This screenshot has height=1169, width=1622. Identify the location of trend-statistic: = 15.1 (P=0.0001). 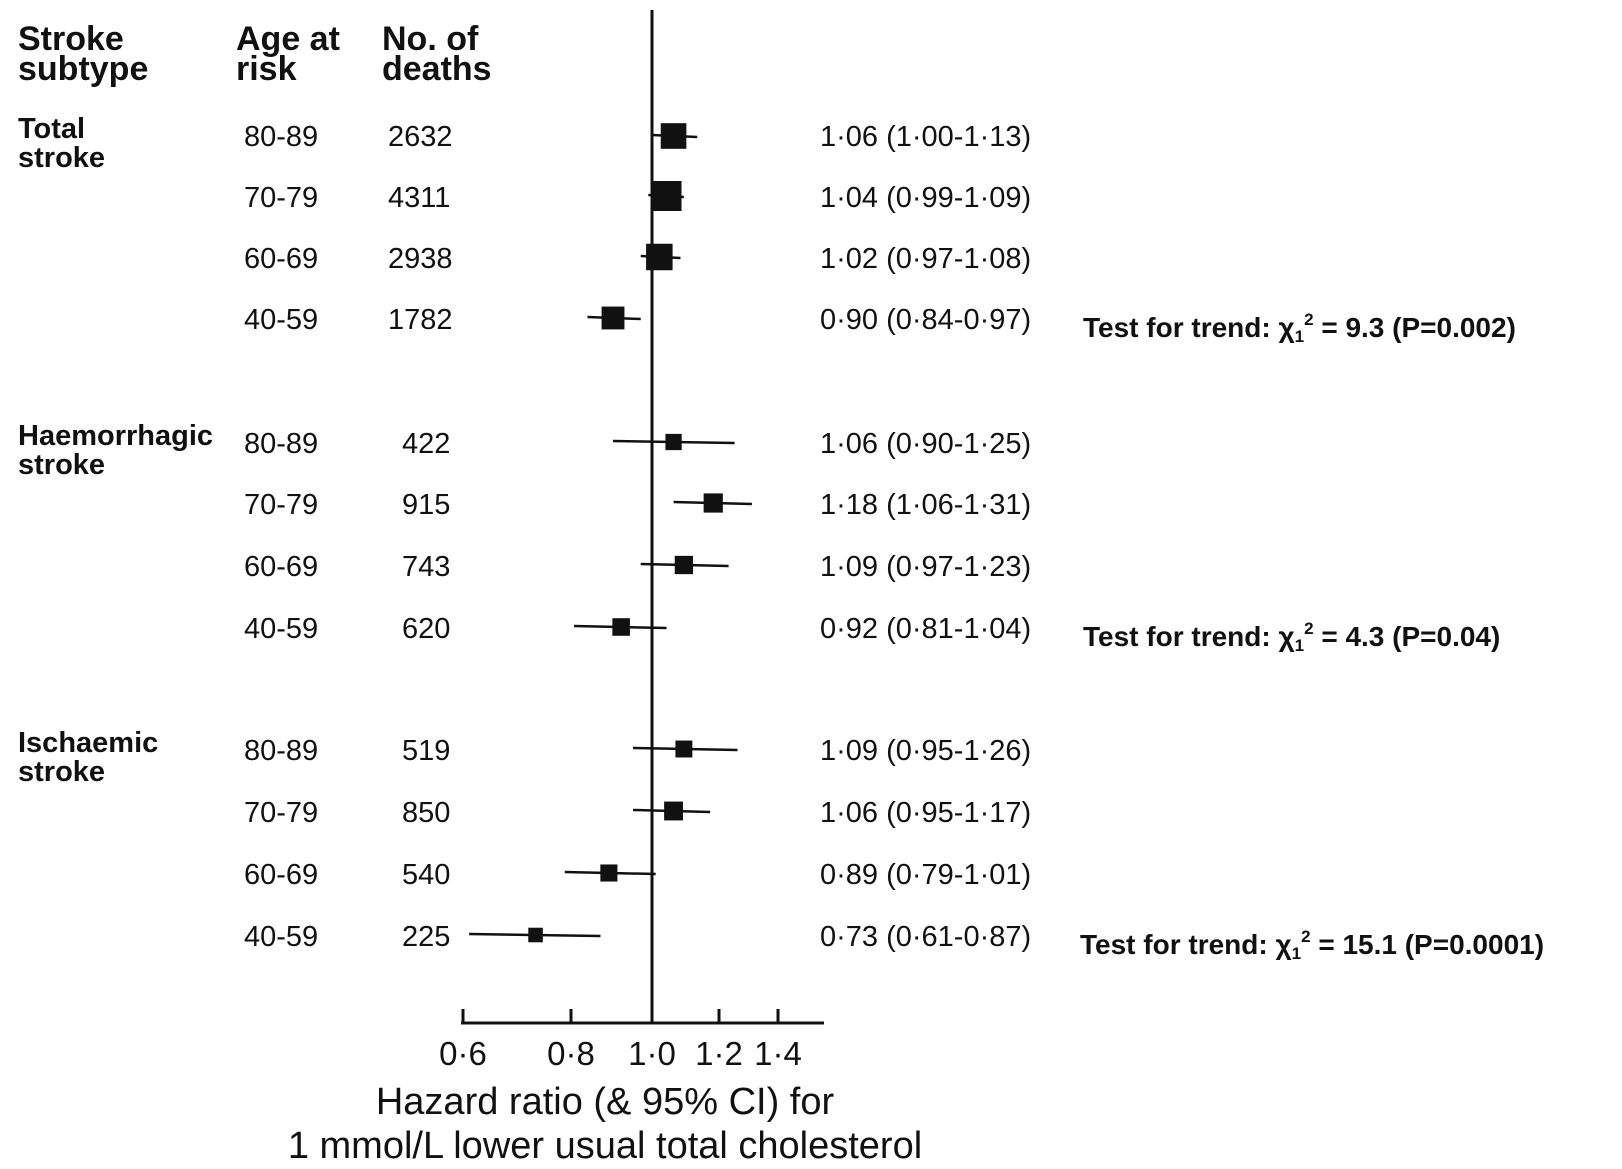
(1427, 944).